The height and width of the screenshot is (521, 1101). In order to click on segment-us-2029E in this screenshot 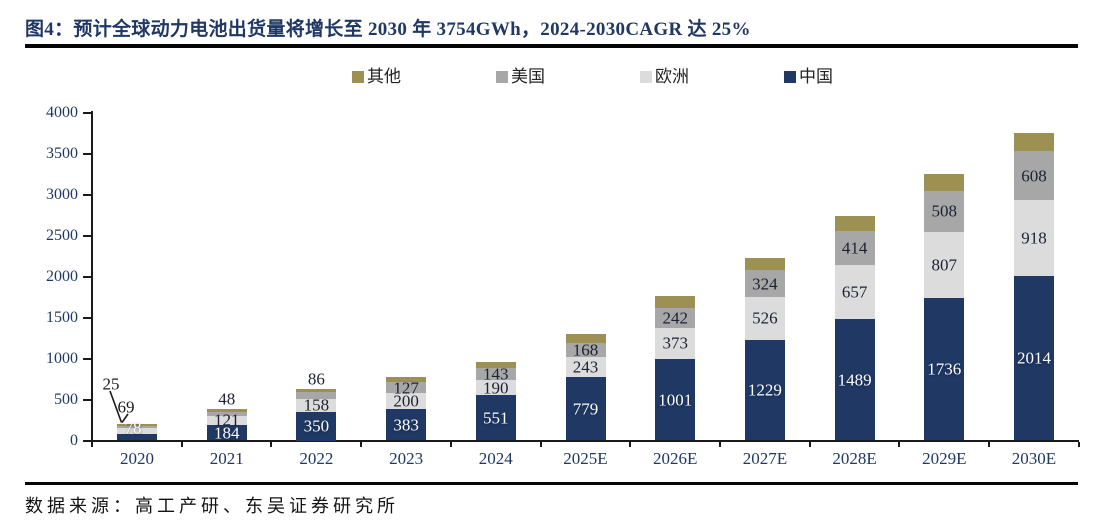, I will do `click(944, 211)`.